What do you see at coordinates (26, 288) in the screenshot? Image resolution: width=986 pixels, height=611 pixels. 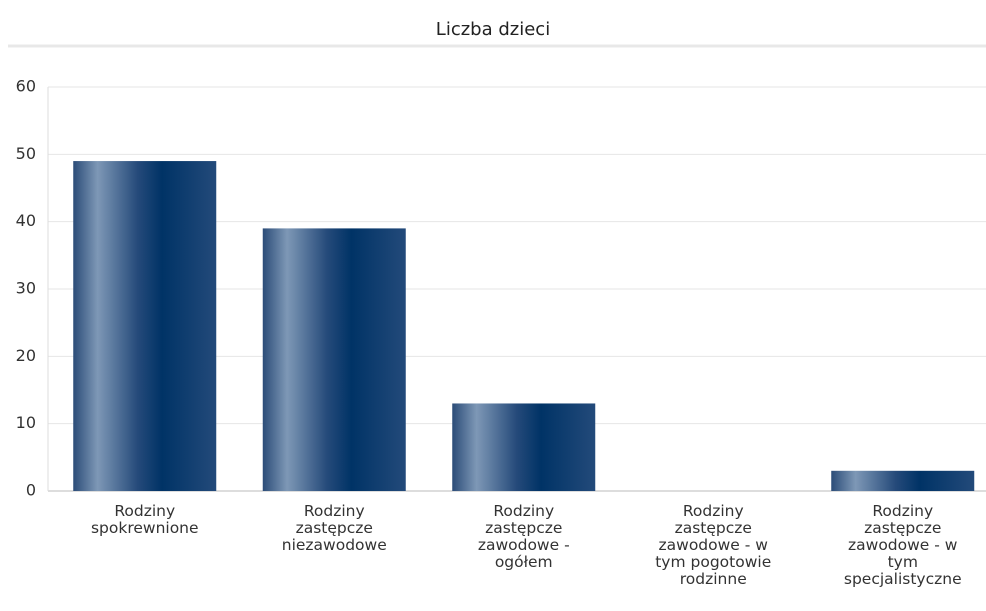 I see `y-tick-label: 30` at bounding box center [26, 288].